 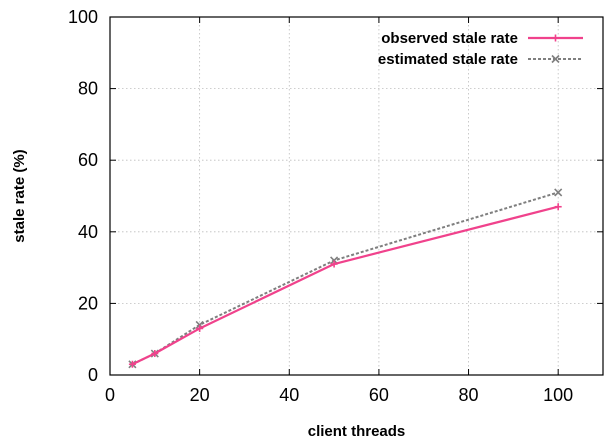 What do you see at coordinates (357, 431) in the screenshot?
I see `x-axis-title: client threads` at bounding box center [357, 431].